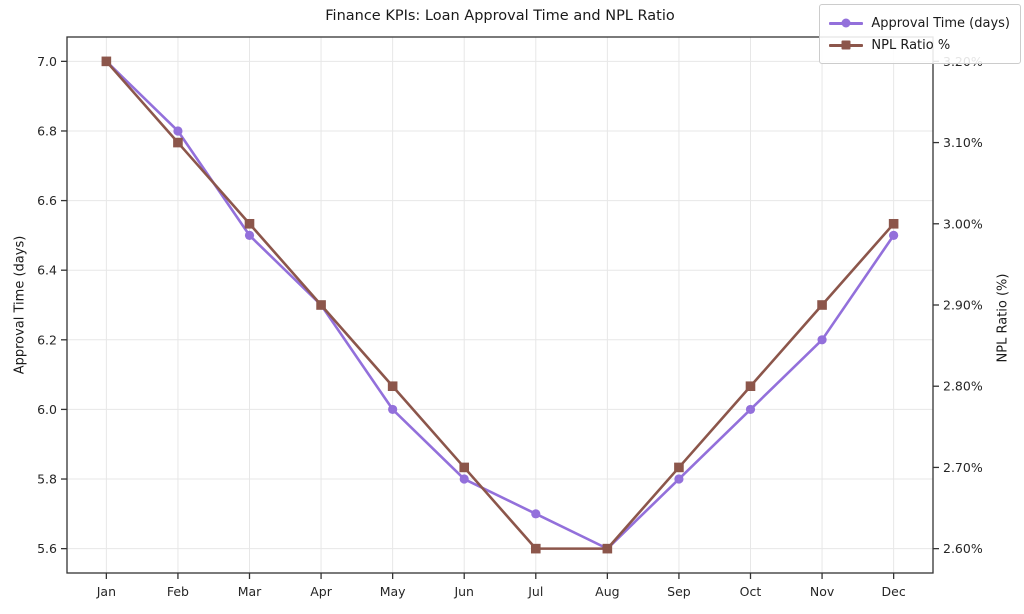 Image resolution: width=1024 pixels, height=614 pixels. Describe the element at coordinates (963, 142) in the screenshot. I see `tick-label-right: 3.10%` at that location.